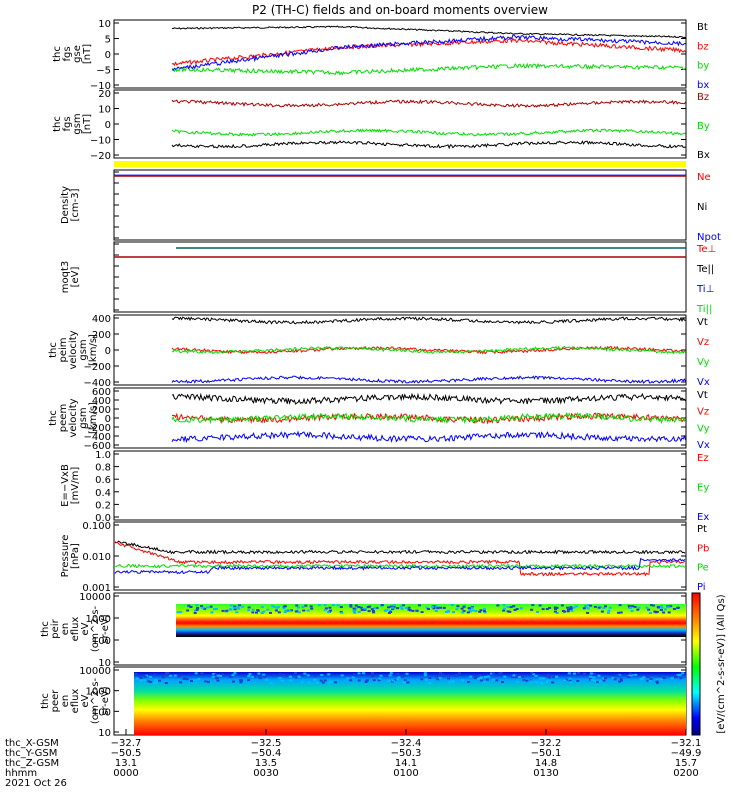 Image resolution: width=750 pixels, height=800 pixels. What do you see at coordinates (705, 269) in the screenshot?
I see `legend-te: Te||` at bounding box center [705, 269].